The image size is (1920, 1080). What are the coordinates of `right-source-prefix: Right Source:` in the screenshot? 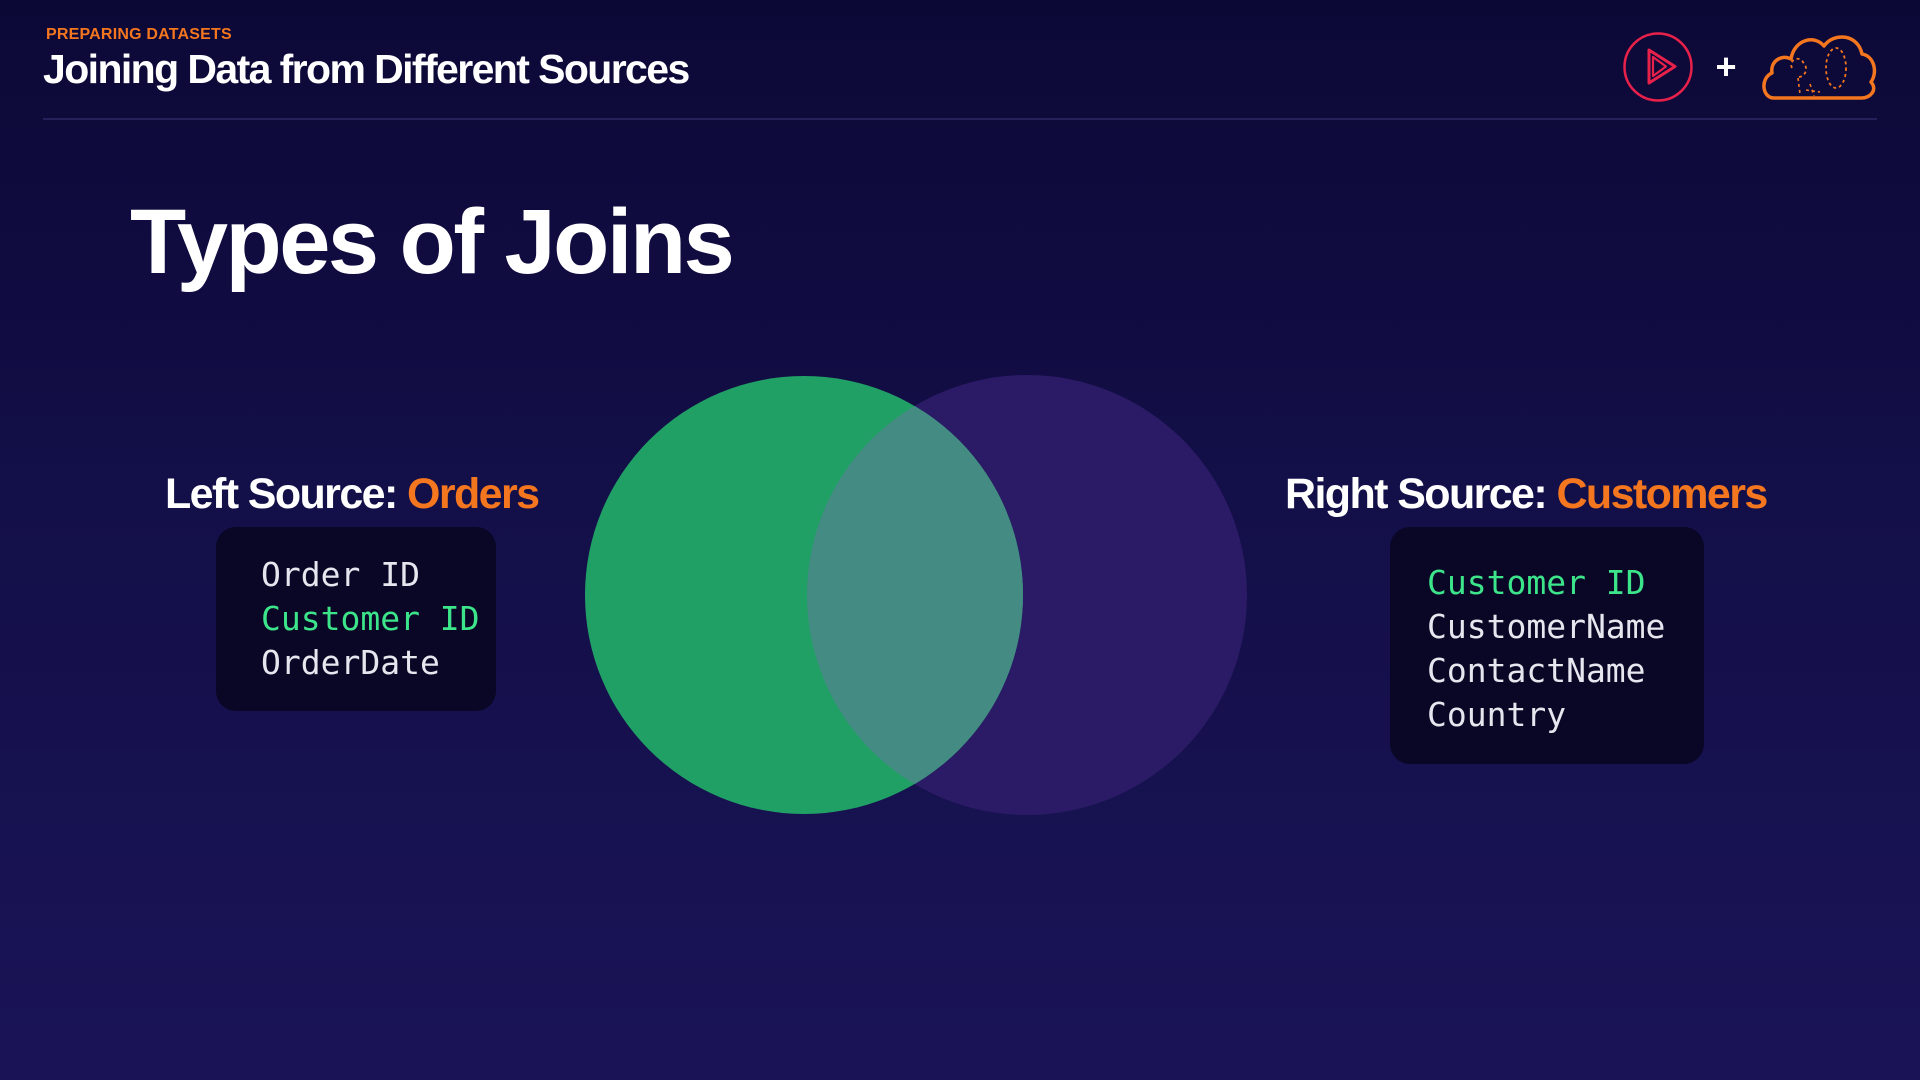 It's located at (1421, 494).